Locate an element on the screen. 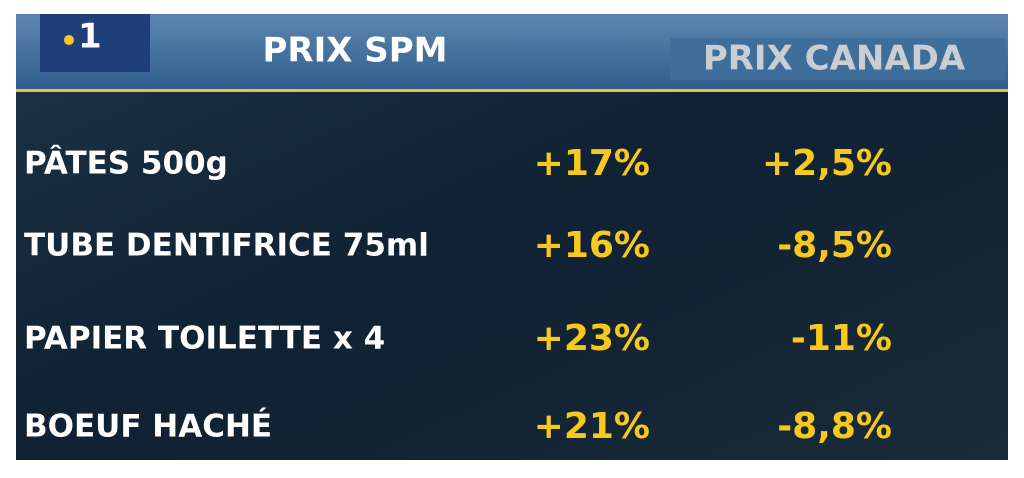  percent-change: +17% is located at coordinates (592, 163).